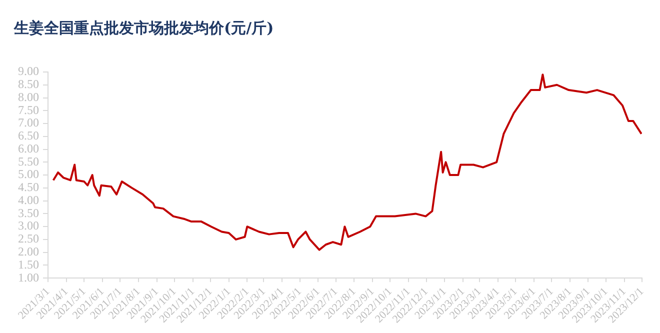  What do you see at coordinates (28, 109) in the screenshot?
I see `y-tick-label: 7.50` at bounding box center [28, 109].